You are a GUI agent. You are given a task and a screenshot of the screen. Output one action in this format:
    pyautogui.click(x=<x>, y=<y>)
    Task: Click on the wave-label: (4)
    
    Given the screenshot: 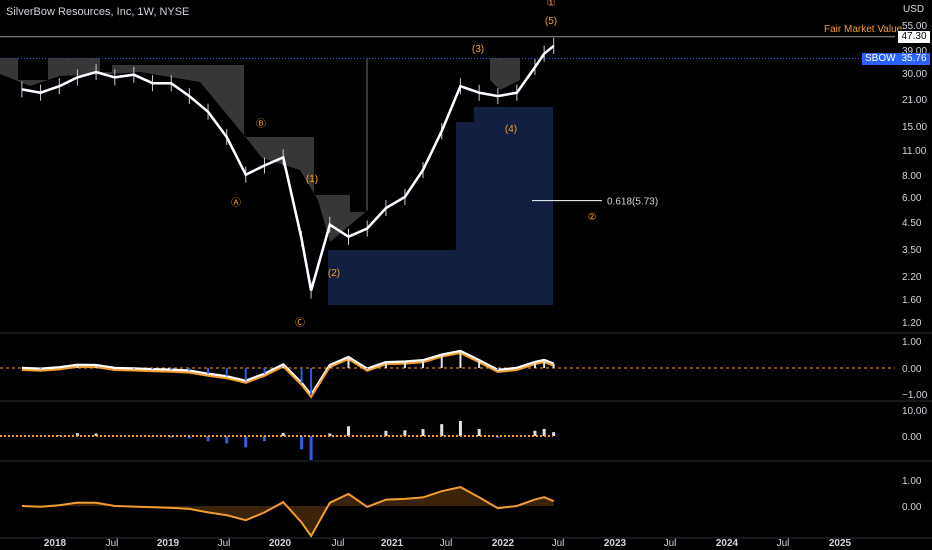 What is the action you would take?
    pyautogui.click(x=511, y=129)
    